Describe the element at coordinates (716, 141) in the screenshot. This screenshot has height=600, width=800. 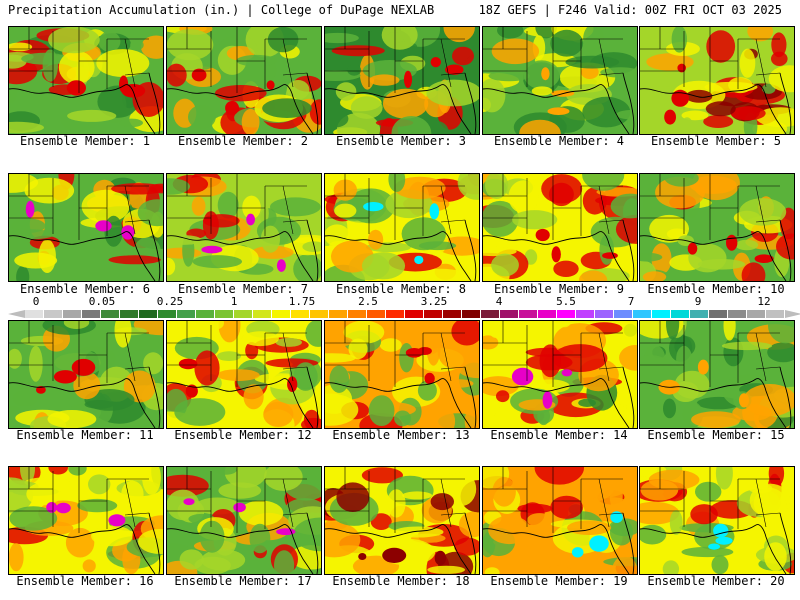
I see `ensemble-member-label: Ensemble Member: 5` at that location.